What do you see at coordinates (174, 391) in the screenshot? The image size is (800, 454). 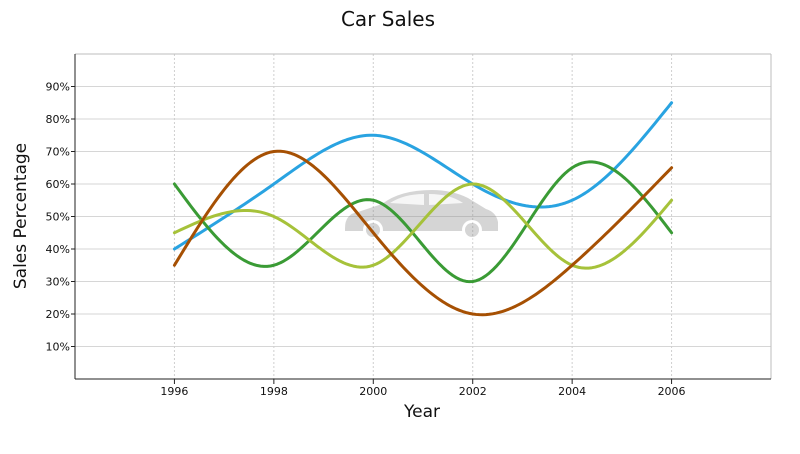 I see `x-tick-label-0: 1996` at bounding box center [174, 391].